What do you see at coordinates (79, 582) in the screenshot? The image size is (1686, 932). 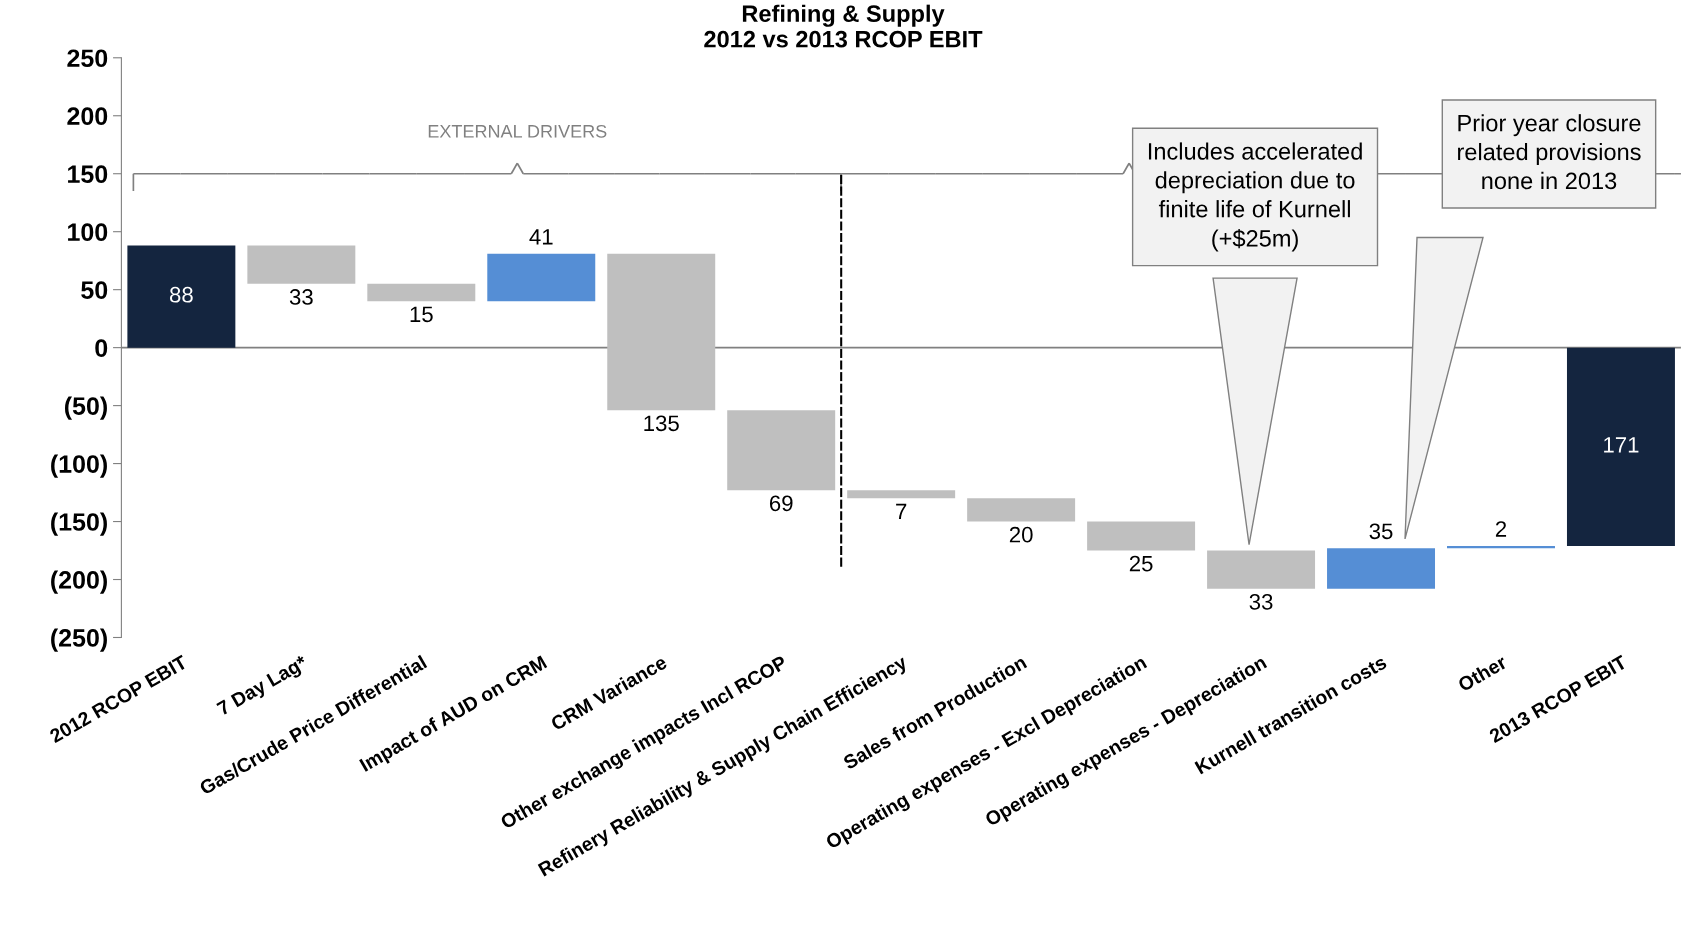 I see `y-tick-label: (200)` at bounding box center [79, 582].